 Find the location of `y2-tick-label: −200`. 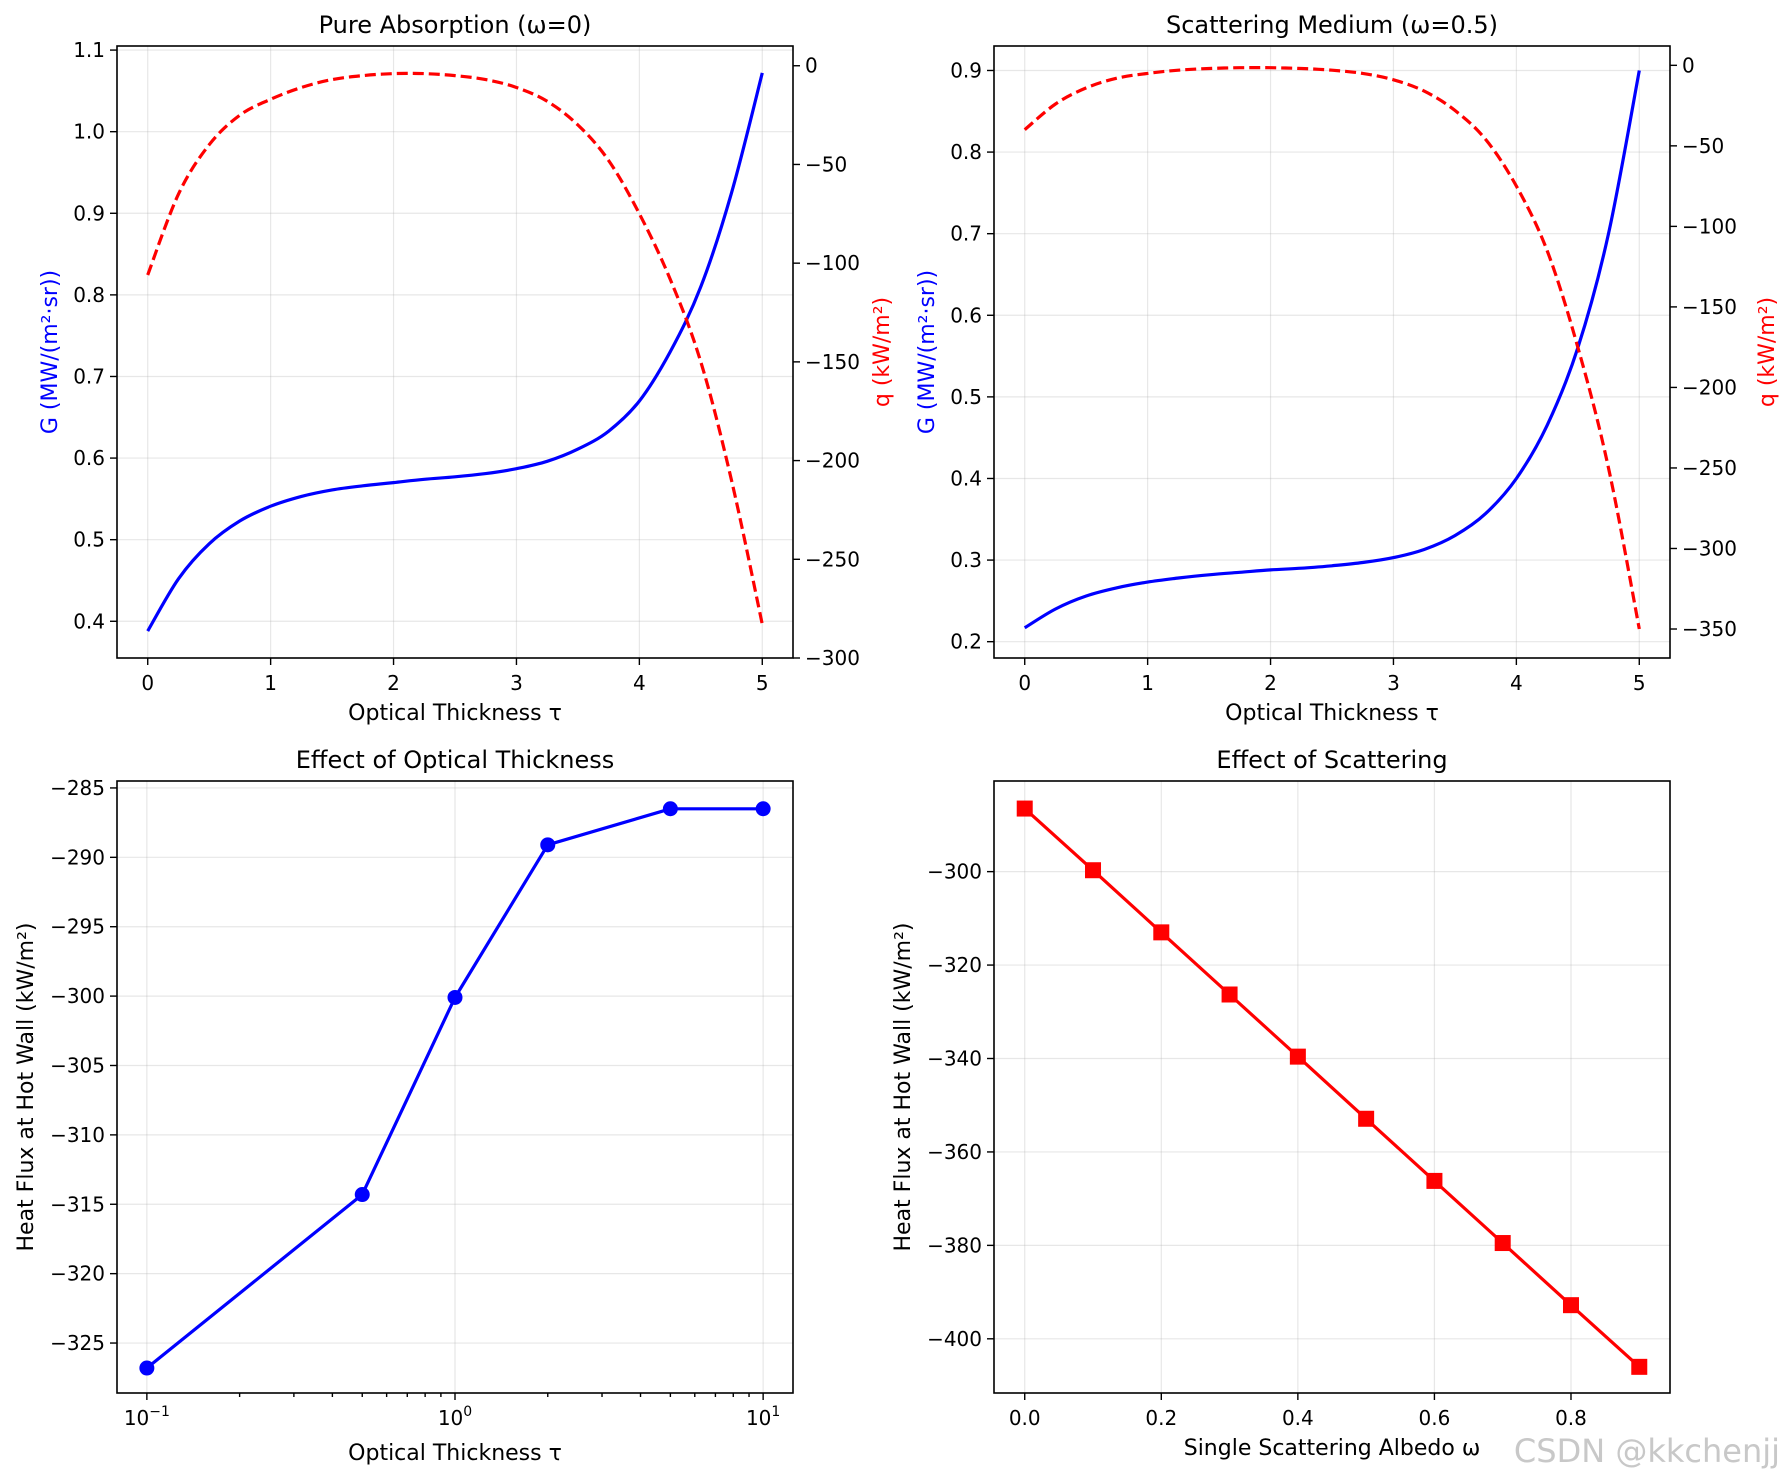

y2-tick-label: −200 is located at coordinates (832, 461).